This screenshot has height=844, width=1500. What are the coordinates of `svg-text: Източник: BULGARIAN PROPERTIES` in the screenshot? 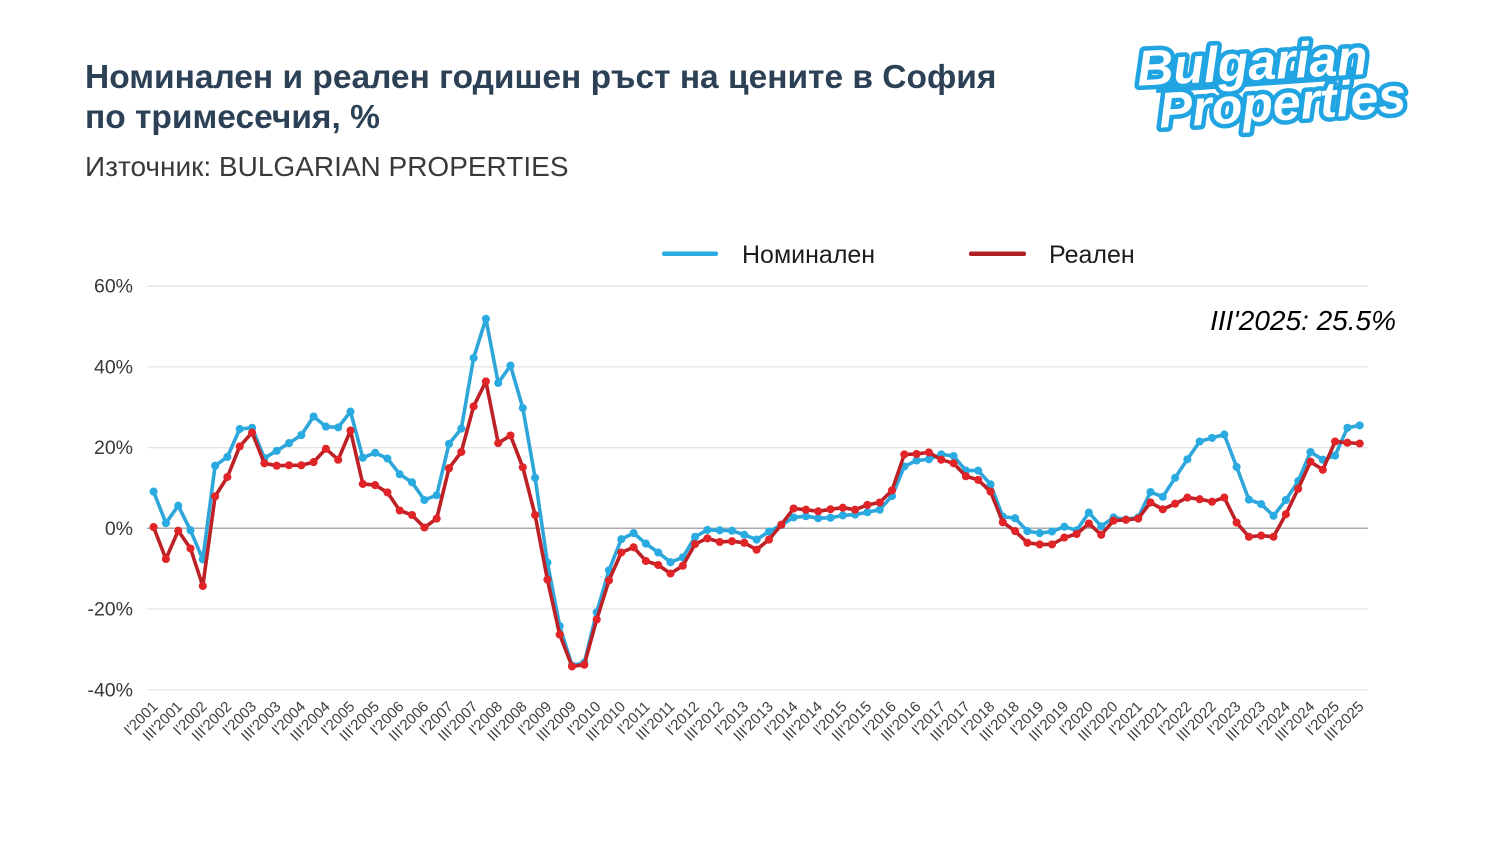 It's located at (327, 166).